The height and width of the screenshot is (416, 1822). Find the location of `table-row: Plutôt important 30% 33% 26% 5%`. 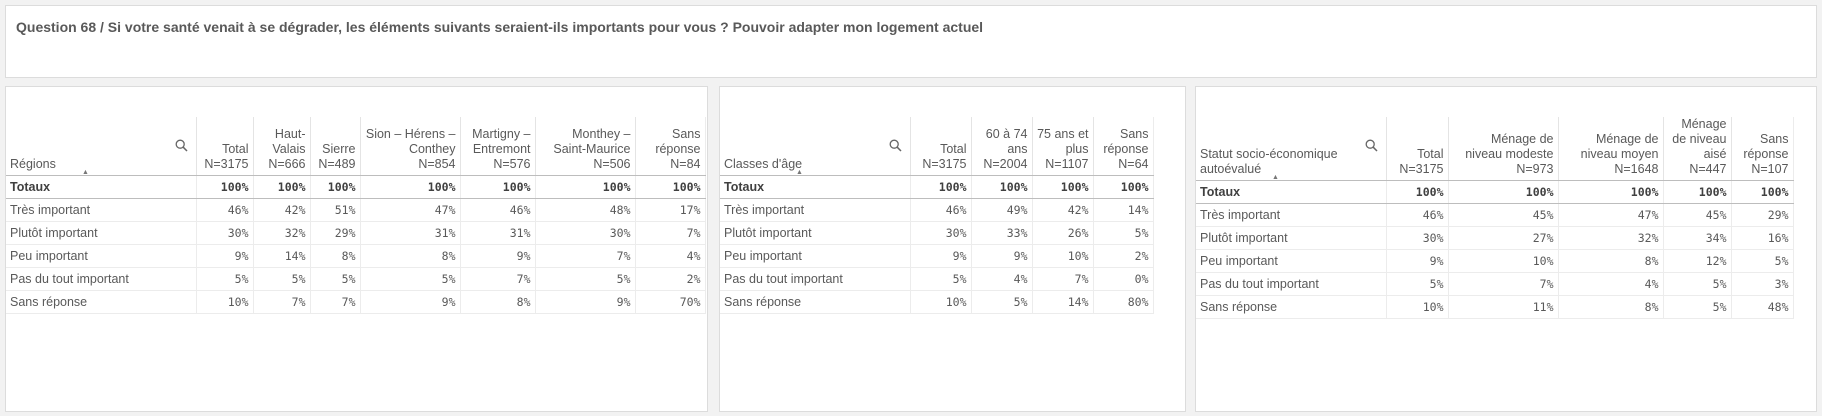

table-row: Plutôt important 30% 33% 26% 5% is located at coordinates (937, 233).